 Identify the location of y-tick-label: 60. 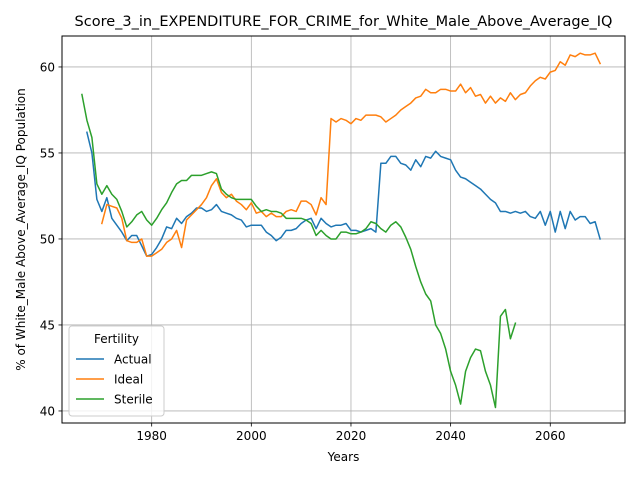
(47, 67).